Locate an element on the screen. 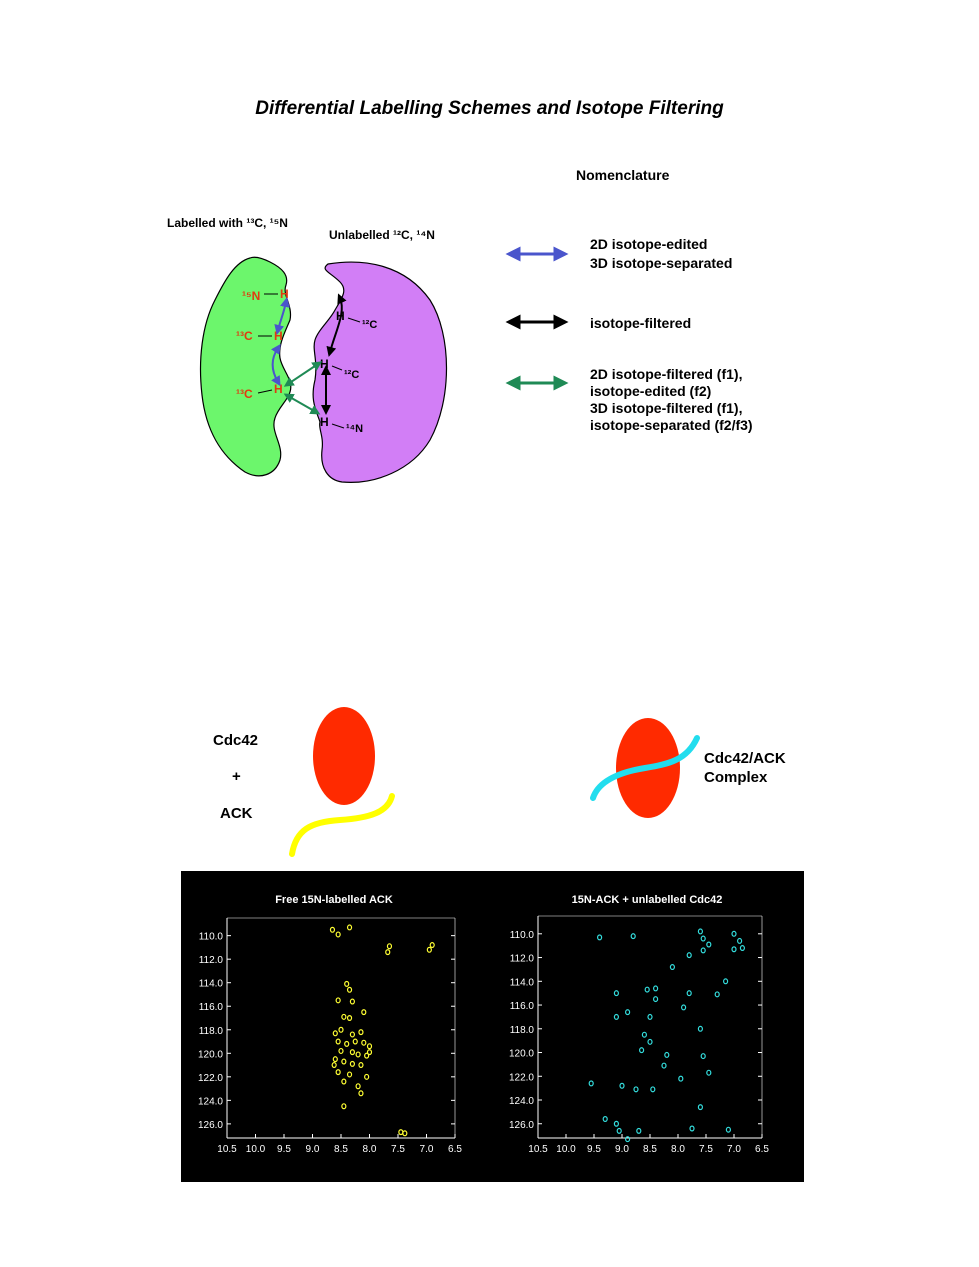  unlabelled-protein-label: Unlabelled ¹²C, ¹⁴N is located at coordinates (382, 235).